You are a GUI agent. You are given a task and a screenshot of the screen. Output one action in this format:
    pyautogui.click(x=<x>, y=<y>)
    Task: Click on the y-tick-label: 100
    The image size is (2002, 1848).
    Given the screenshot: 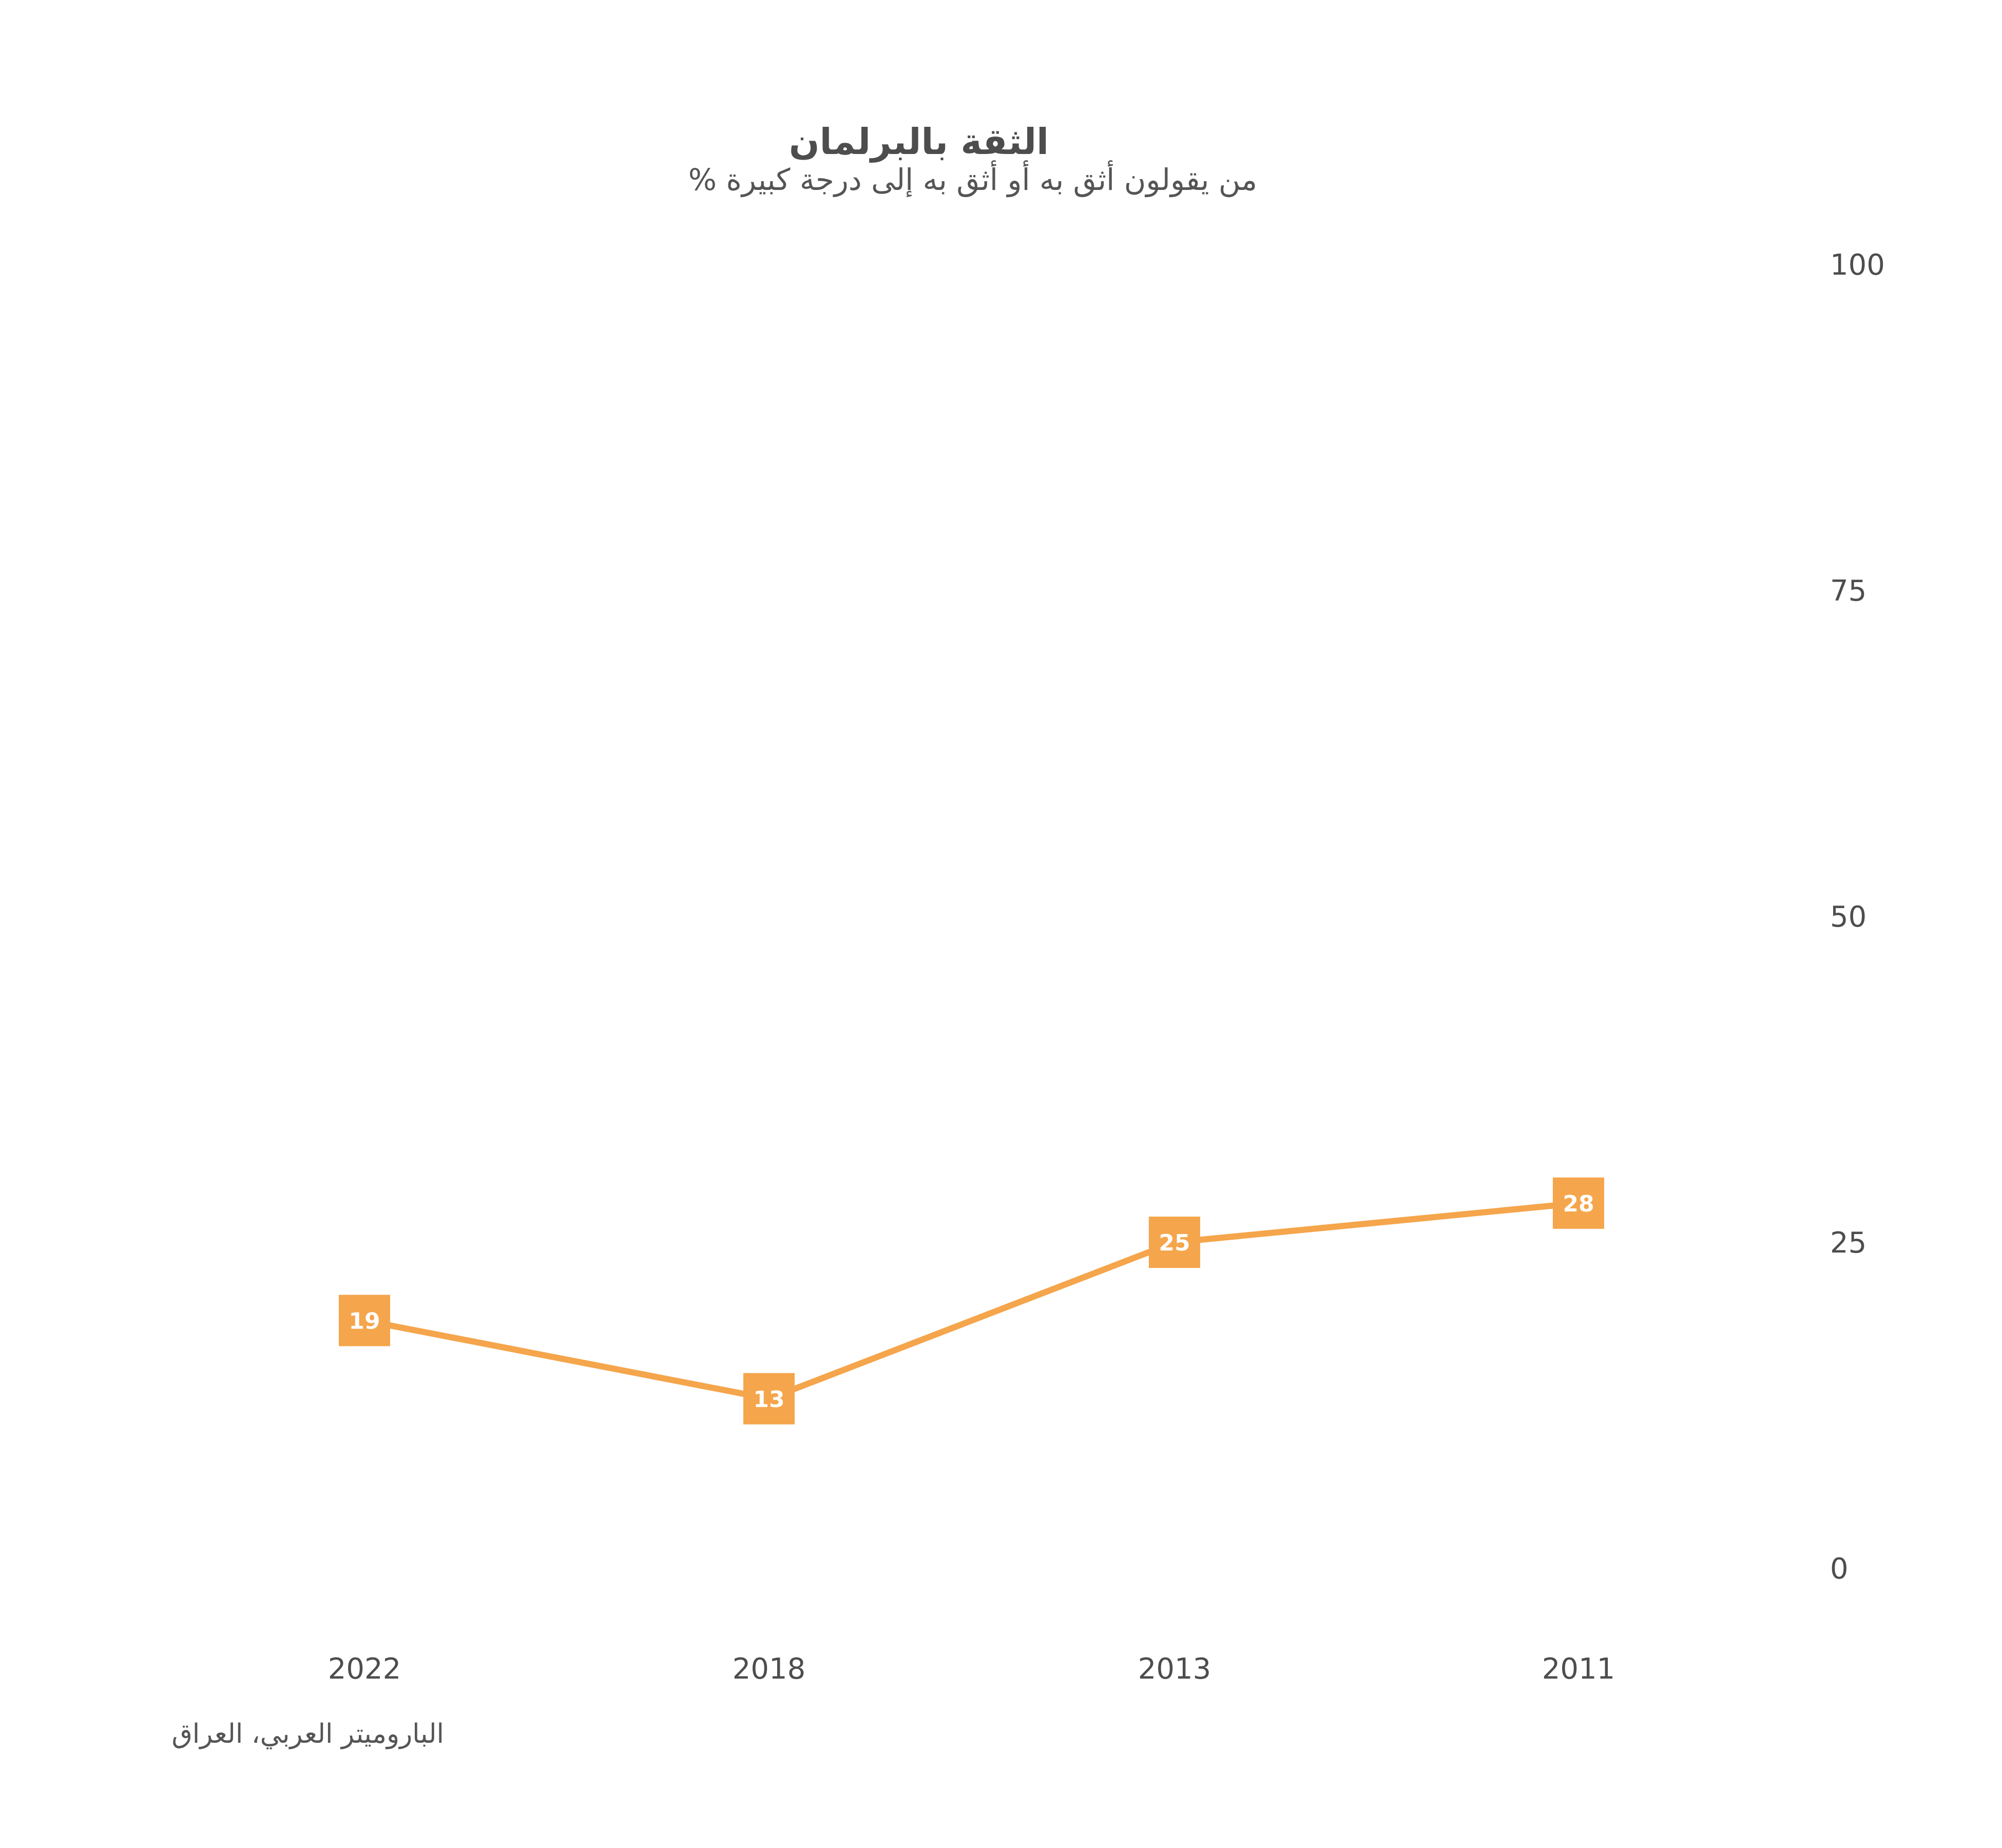 What is the action you would take?
    pyautogui.click(x=1857, y=265)
    